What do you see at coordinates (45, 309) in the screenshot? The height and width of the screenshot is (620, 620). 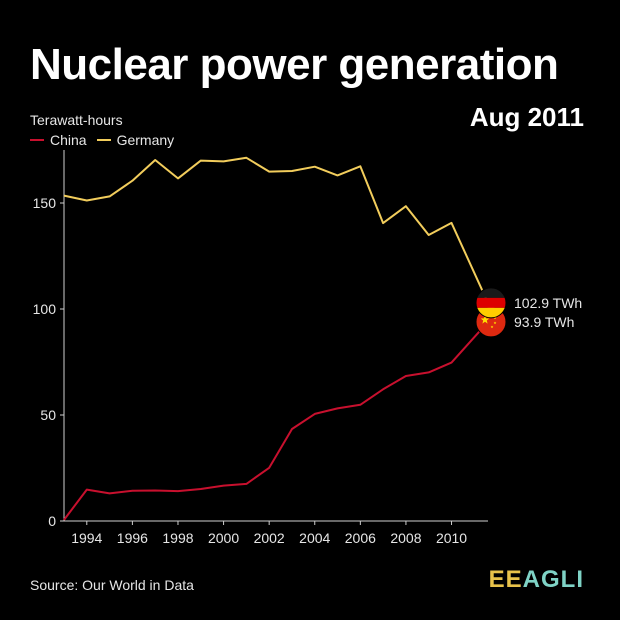 I see `y-tick-label: 100` at bounding box center [45, 309].